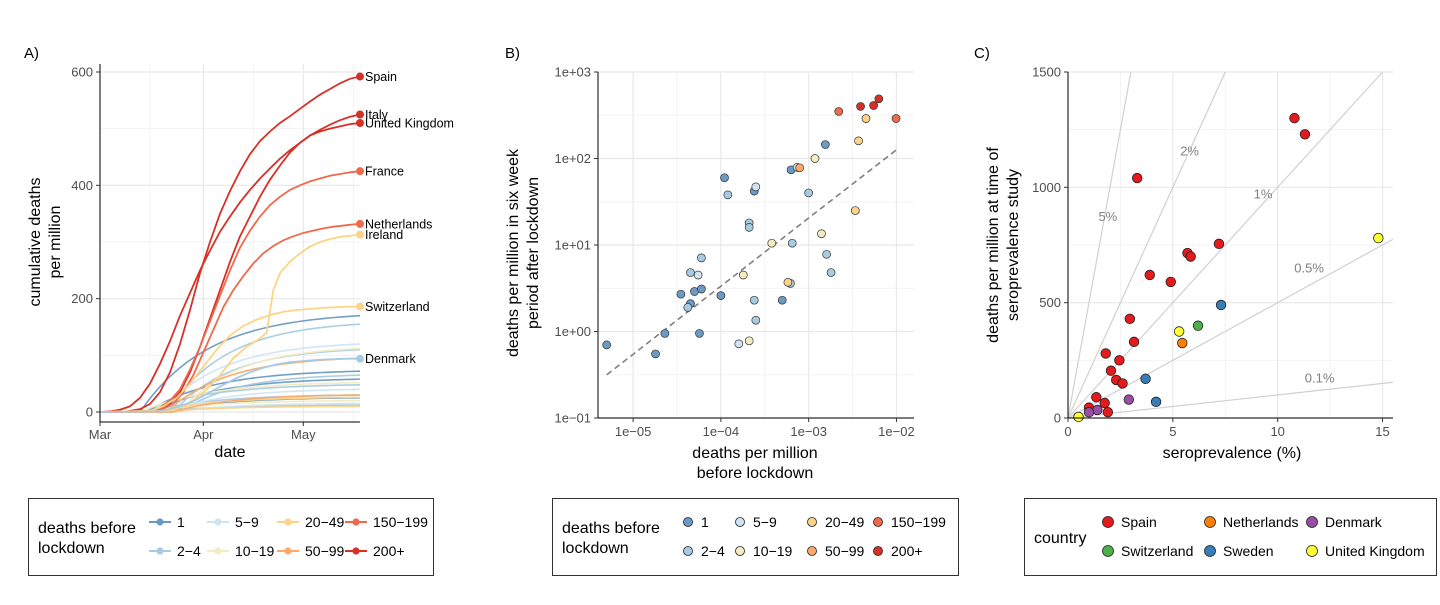 This screenshot has height=605, width=1440. Describe the element at coordinates (398, 224) in the screenshot. I see `panel-a-series-label: Netherlands` at that location.